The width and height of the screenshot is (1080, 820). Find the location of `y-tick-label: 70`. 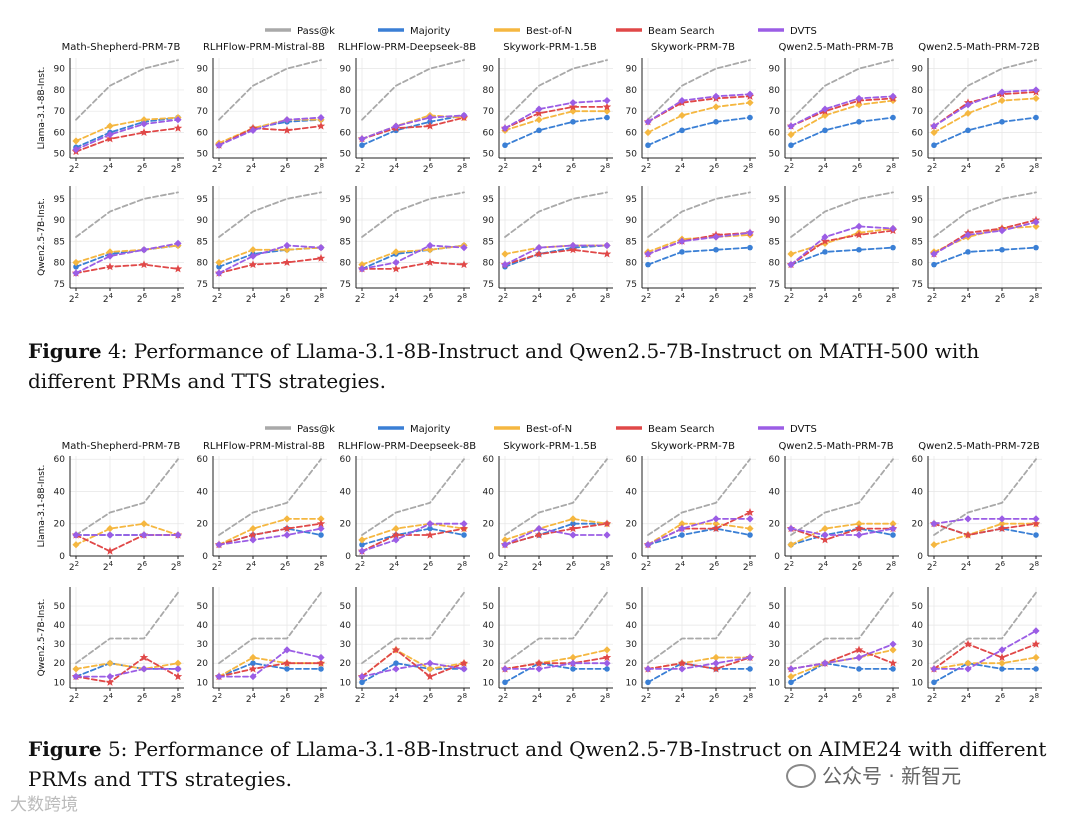

y-tick-label: 70 is located at coordinates (346, 112).